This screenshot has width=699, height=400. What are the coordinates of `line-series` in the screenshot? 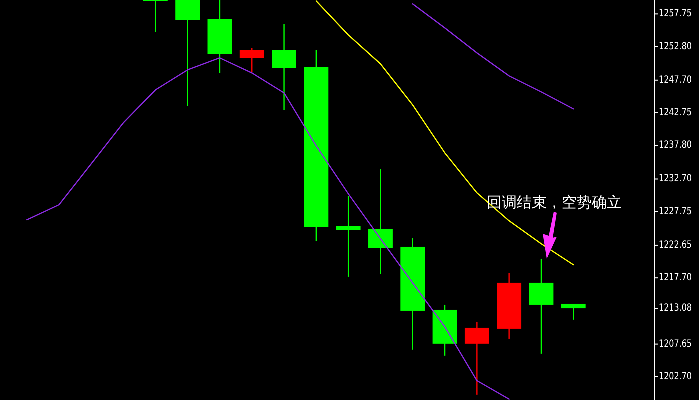 It's located at (493, 57).